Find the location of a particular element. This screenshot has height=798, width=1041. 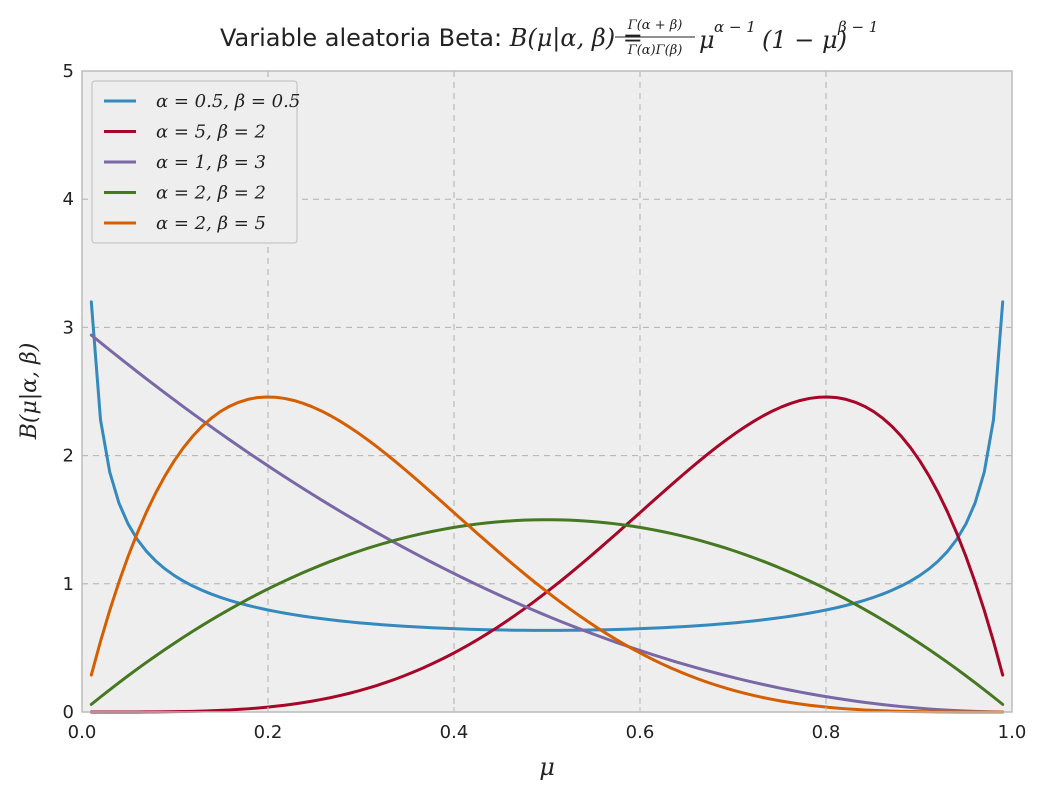

title-fraction-denominator: Γ(α)Γ(β) is located at coordinates (655, 50).